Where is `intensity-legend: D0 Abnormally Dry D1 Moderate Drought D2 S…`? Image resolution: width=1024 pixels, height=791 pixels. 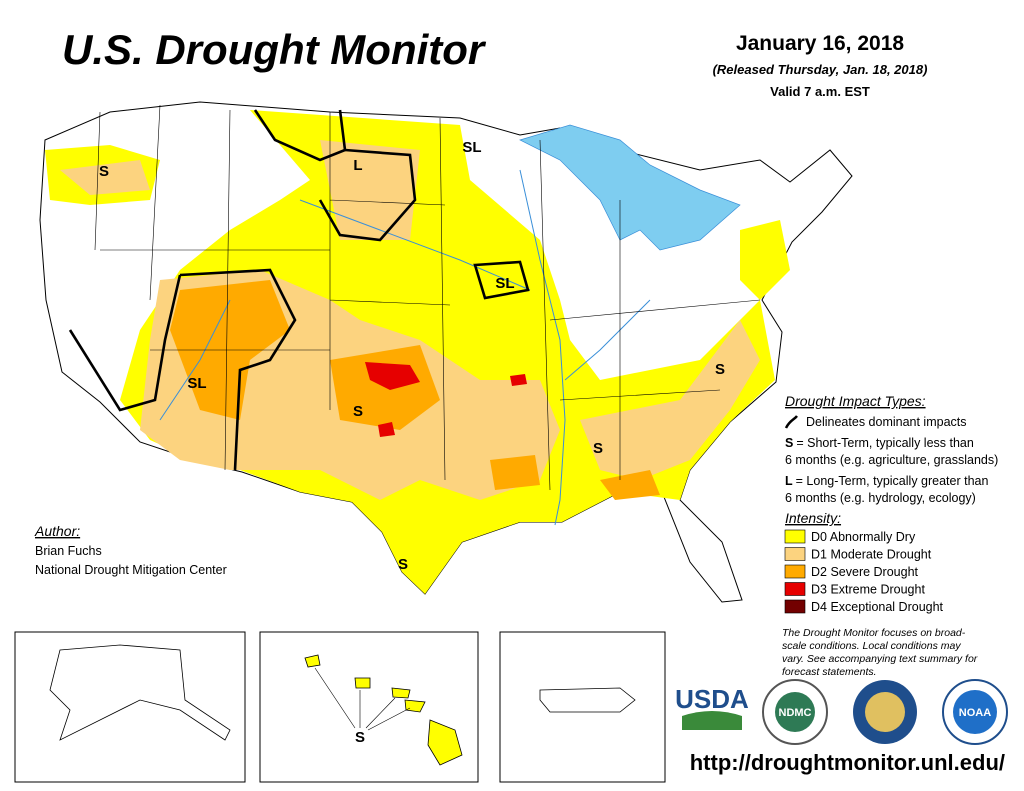 intensity-legend: D0 Abnormally Dry D1 Moderate Drought D2 S… is located at coordinates (864, 571).